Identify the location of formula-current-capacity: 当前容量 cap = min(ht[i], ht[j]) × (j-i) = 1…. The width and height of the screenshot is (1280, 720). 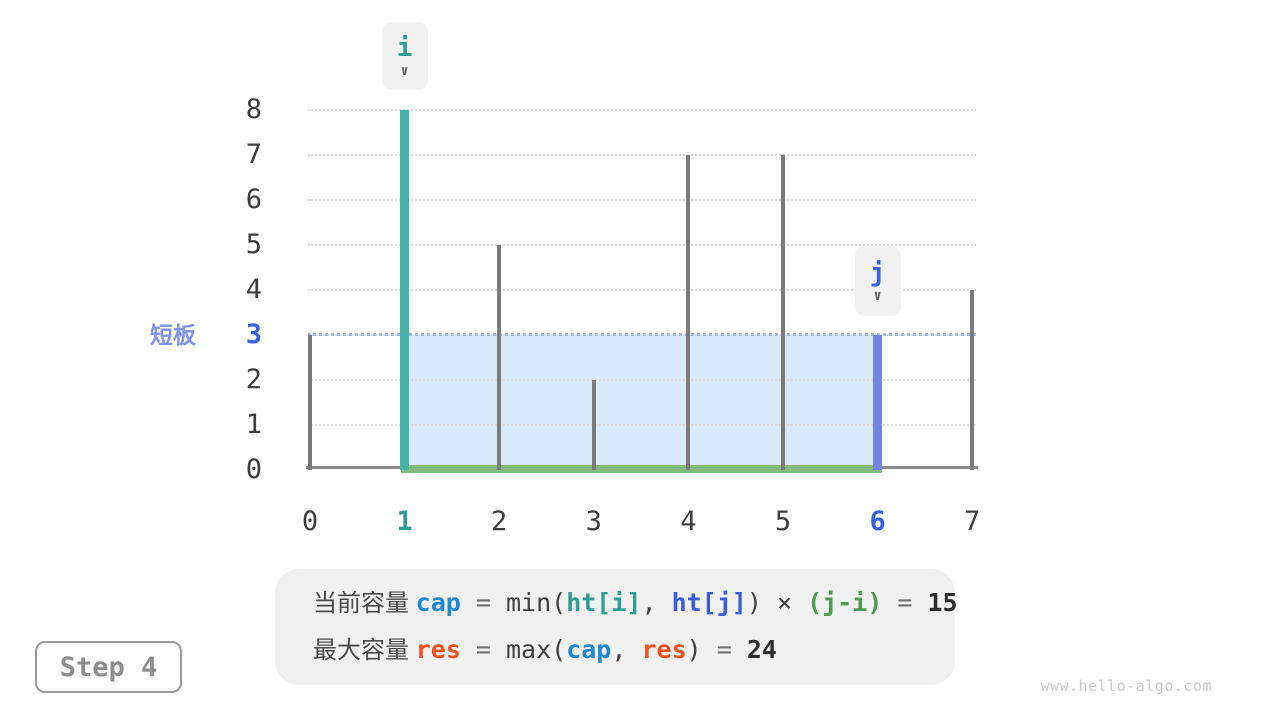
(635, 603).